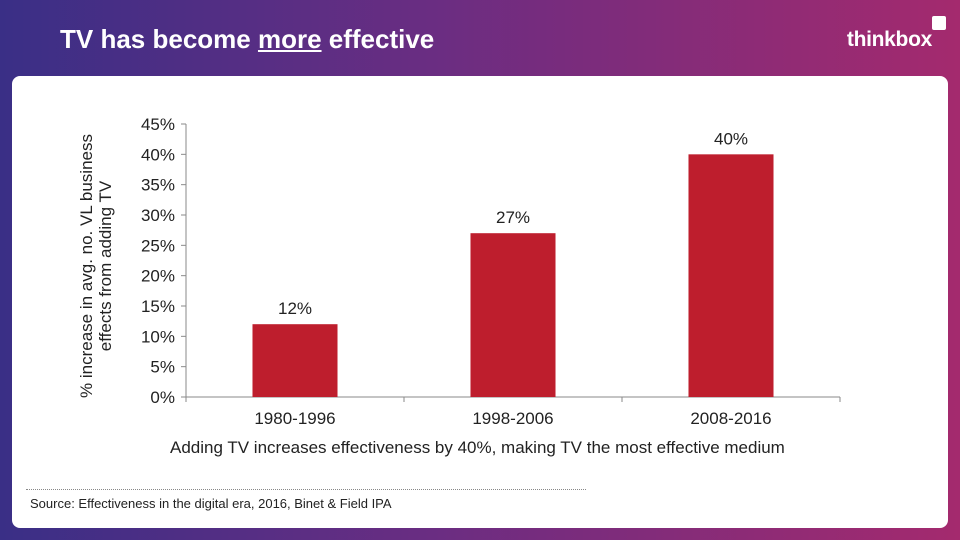  Describe the element at coordinates (159, 39) in the screenshot. I see `title-text-start: TV has become` at that location.